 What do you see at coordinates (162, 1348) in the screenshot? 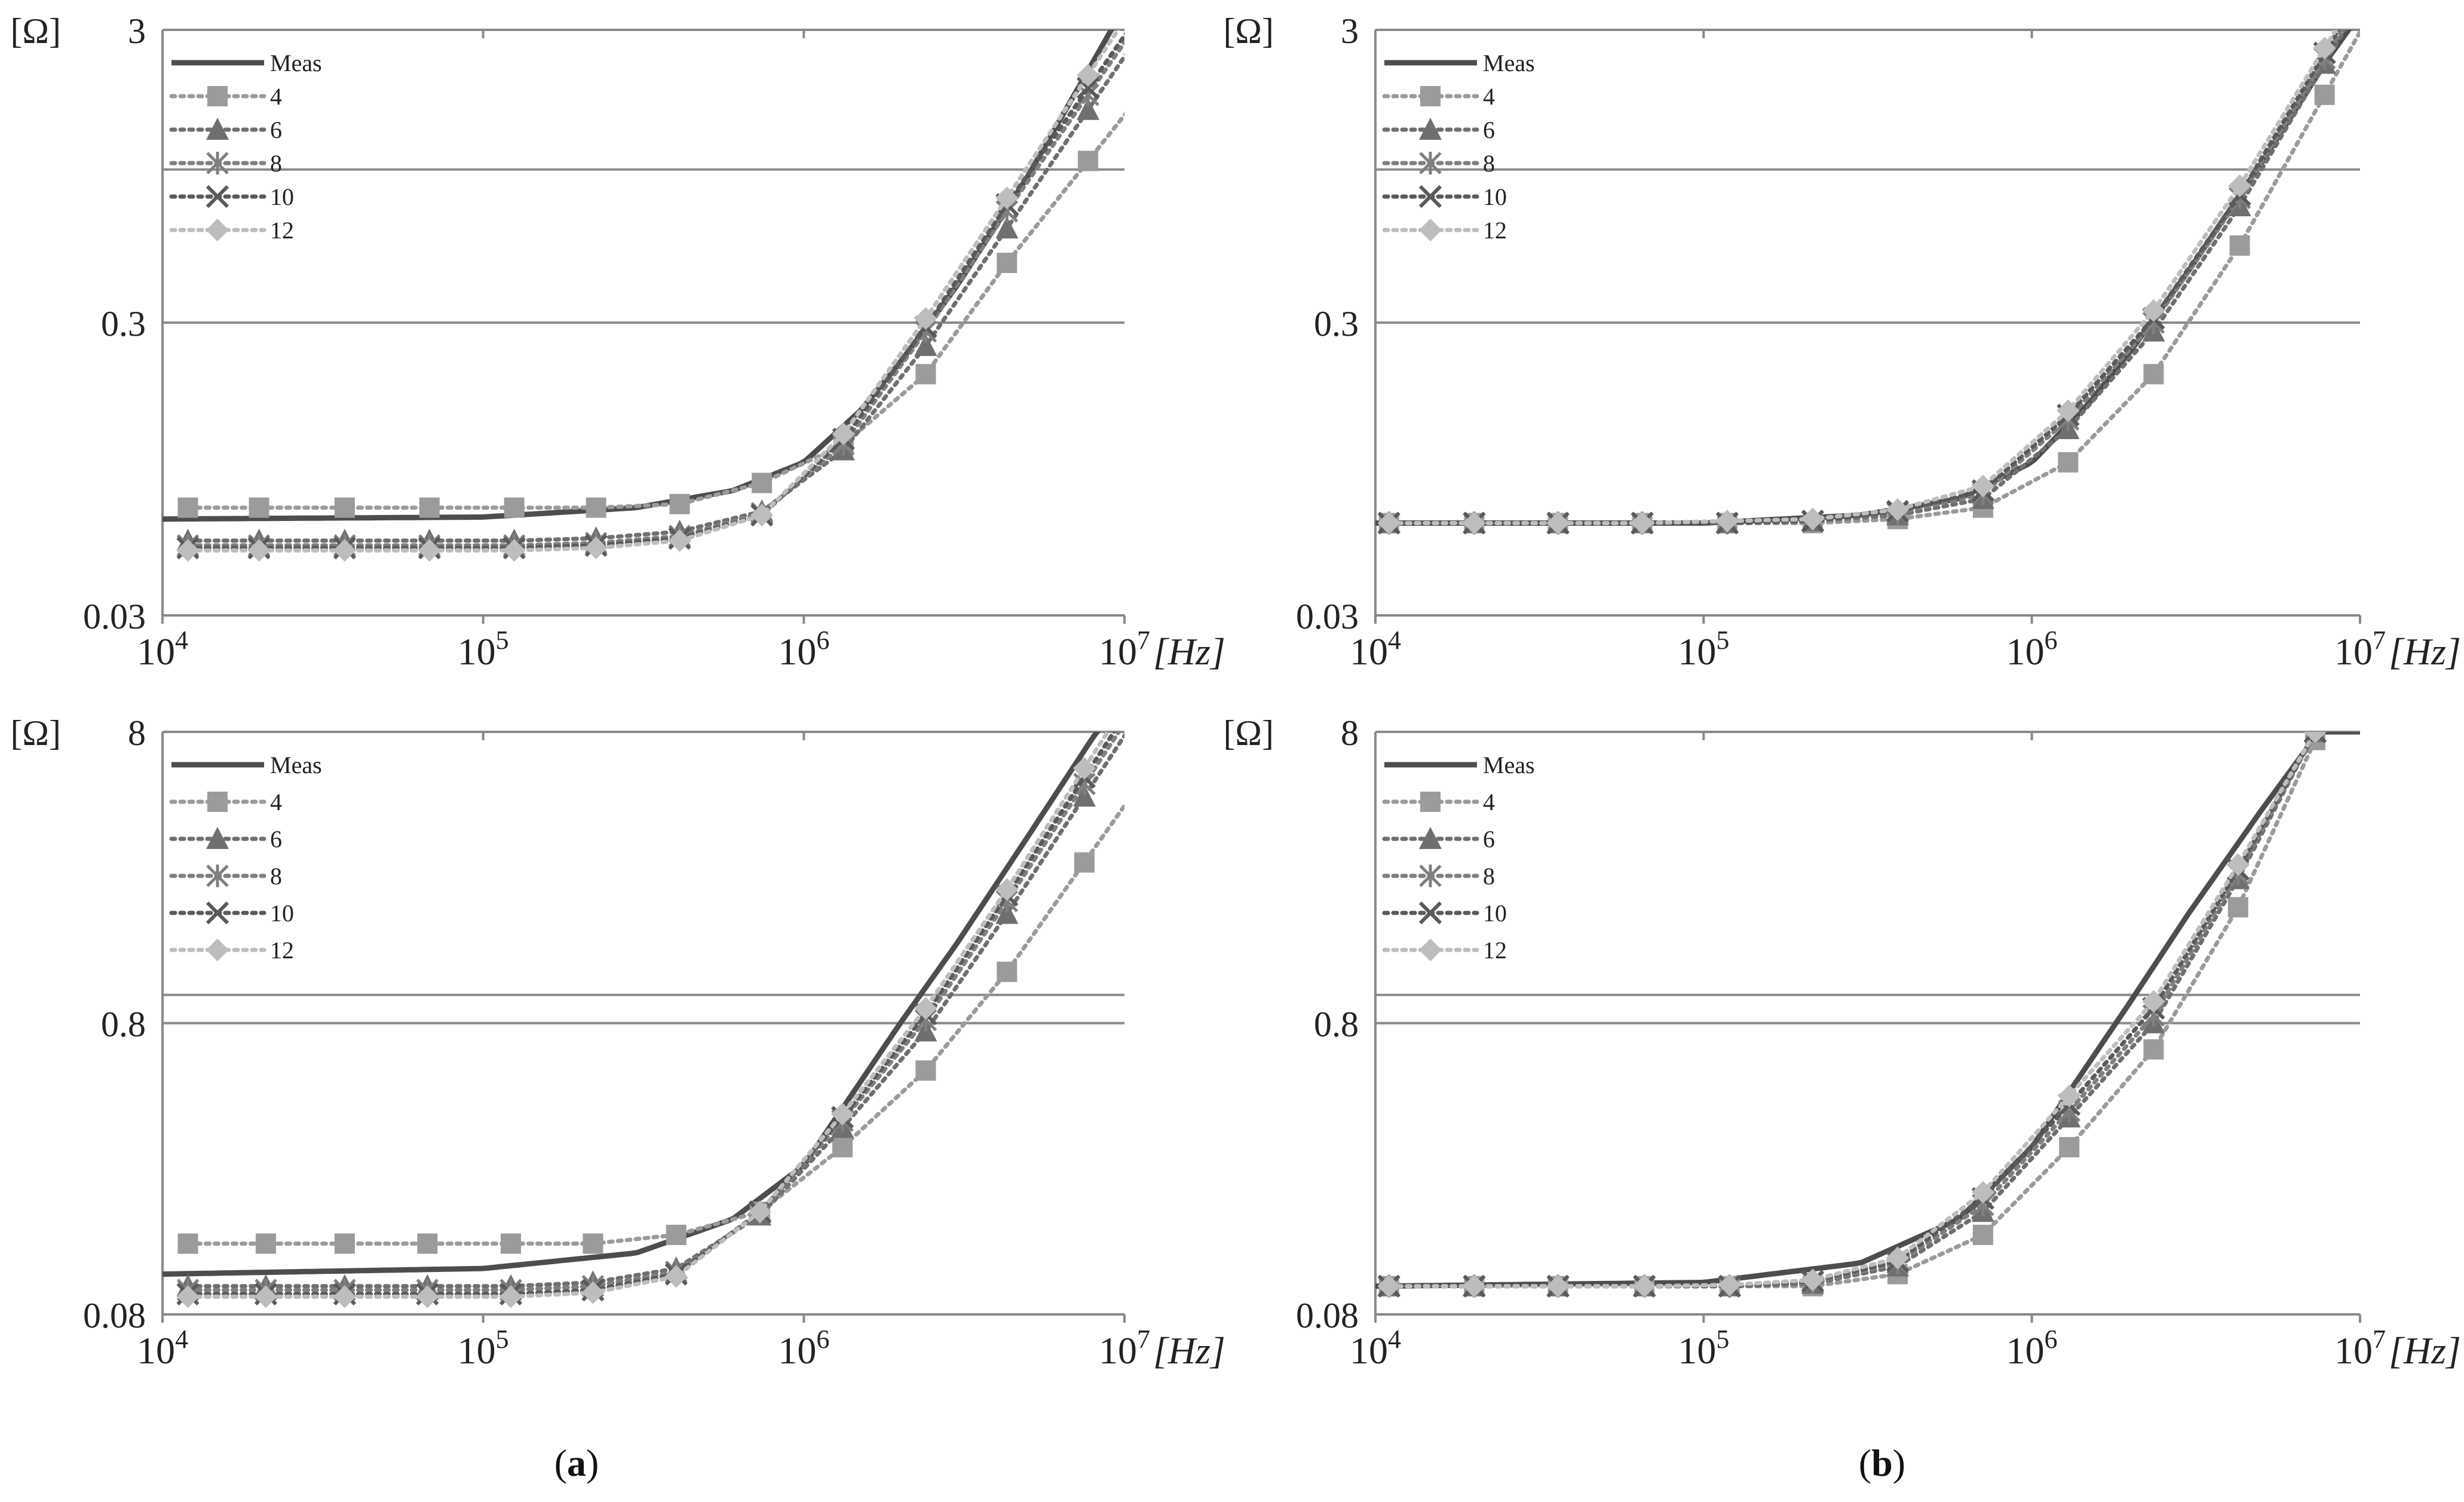
I see `x-tick-label: 10⁴` at bounding box center [162, 1348].